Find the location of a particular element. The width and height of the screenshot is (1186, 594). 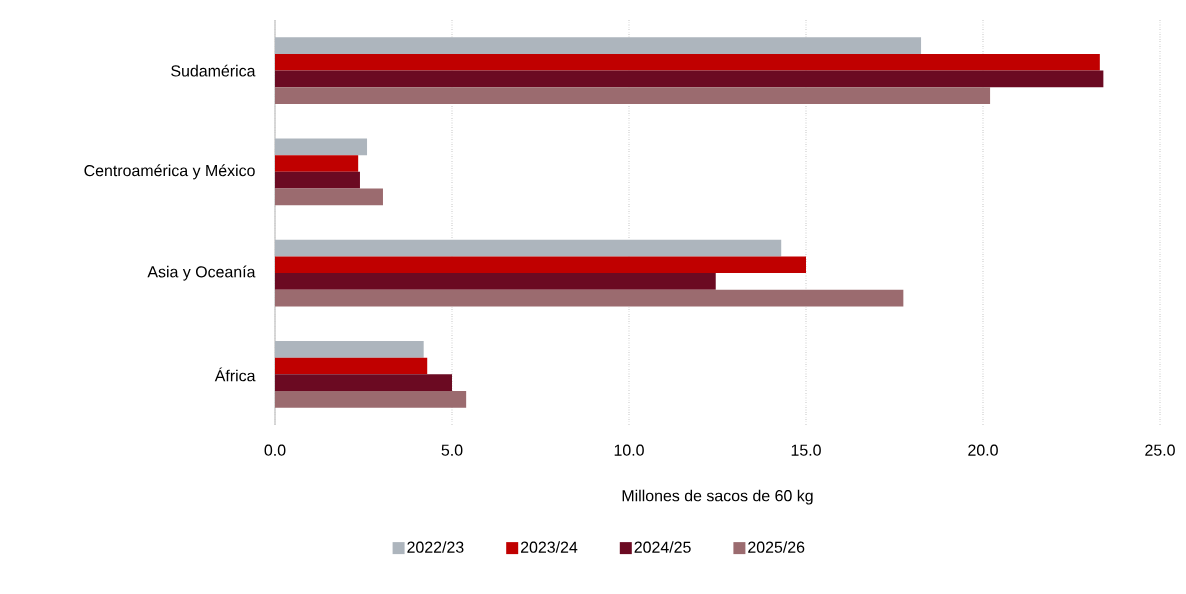

y-tick-label: Sudamérica is located at coordinates (213, 70).